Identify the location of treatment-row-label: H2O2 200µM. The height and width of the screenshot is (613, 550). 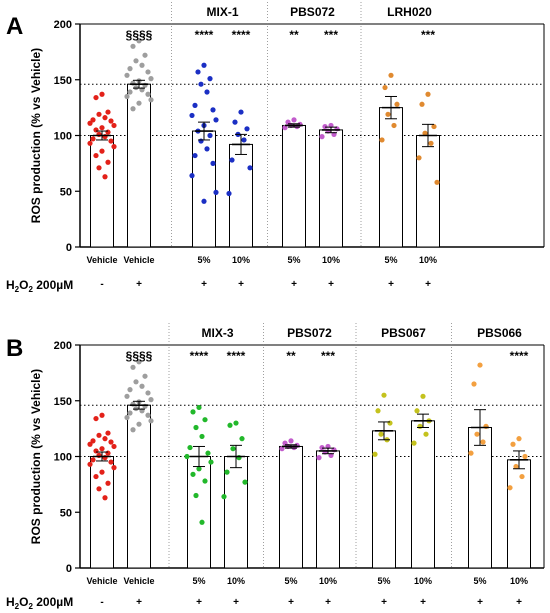
(39, 286).